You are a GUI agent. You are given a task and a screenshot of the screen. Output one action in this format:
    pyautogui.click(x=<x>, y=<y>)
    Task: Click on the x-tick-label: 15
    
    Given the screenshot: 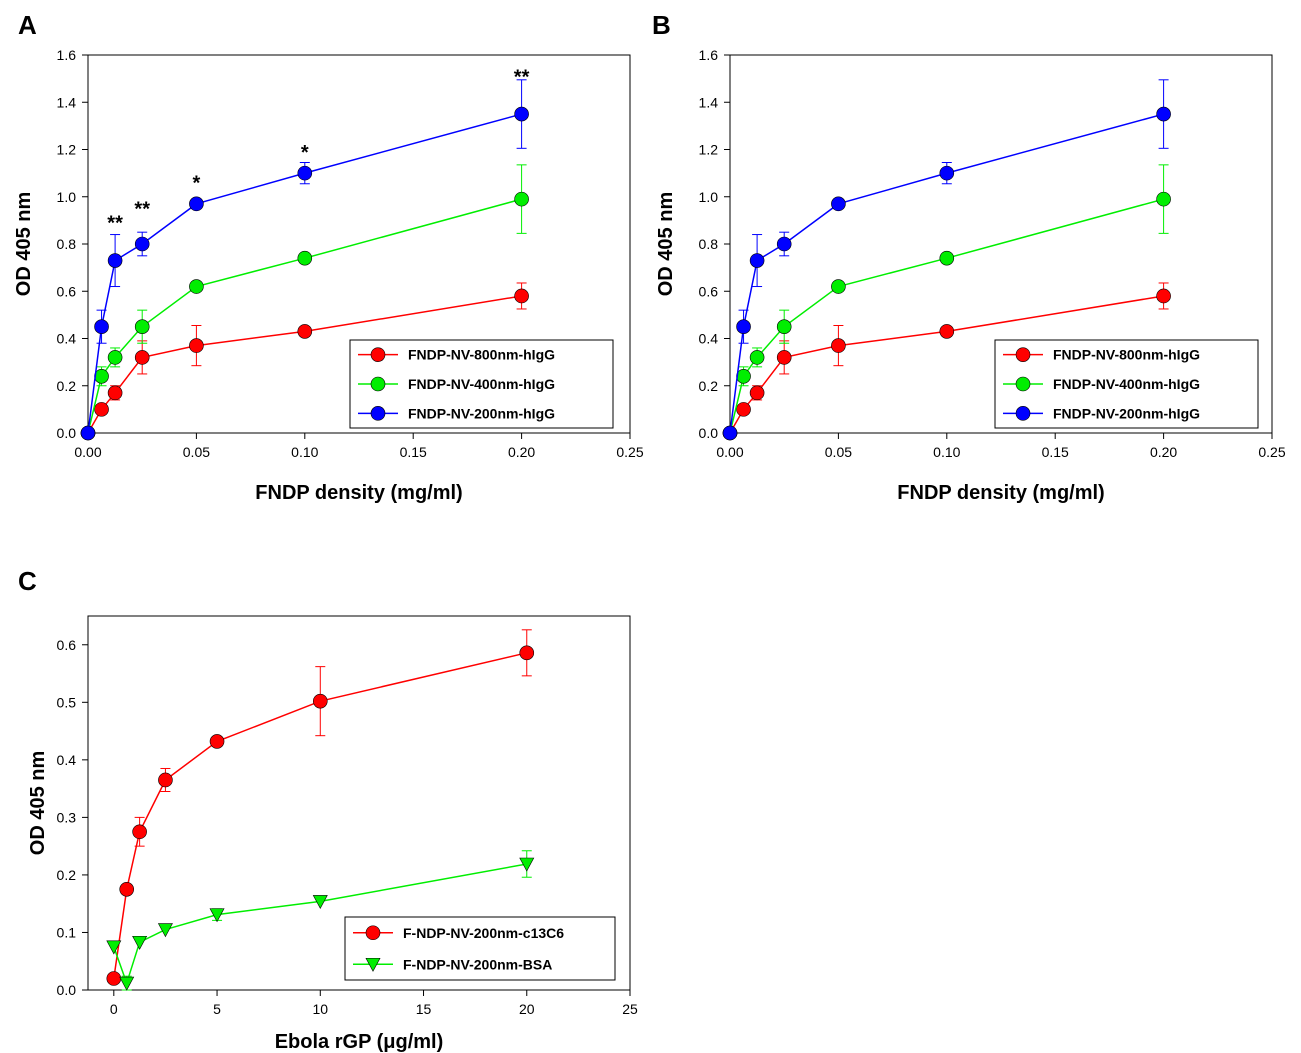 What is the action you would take?
    pyautogui.click(x=424, y=1009)
    